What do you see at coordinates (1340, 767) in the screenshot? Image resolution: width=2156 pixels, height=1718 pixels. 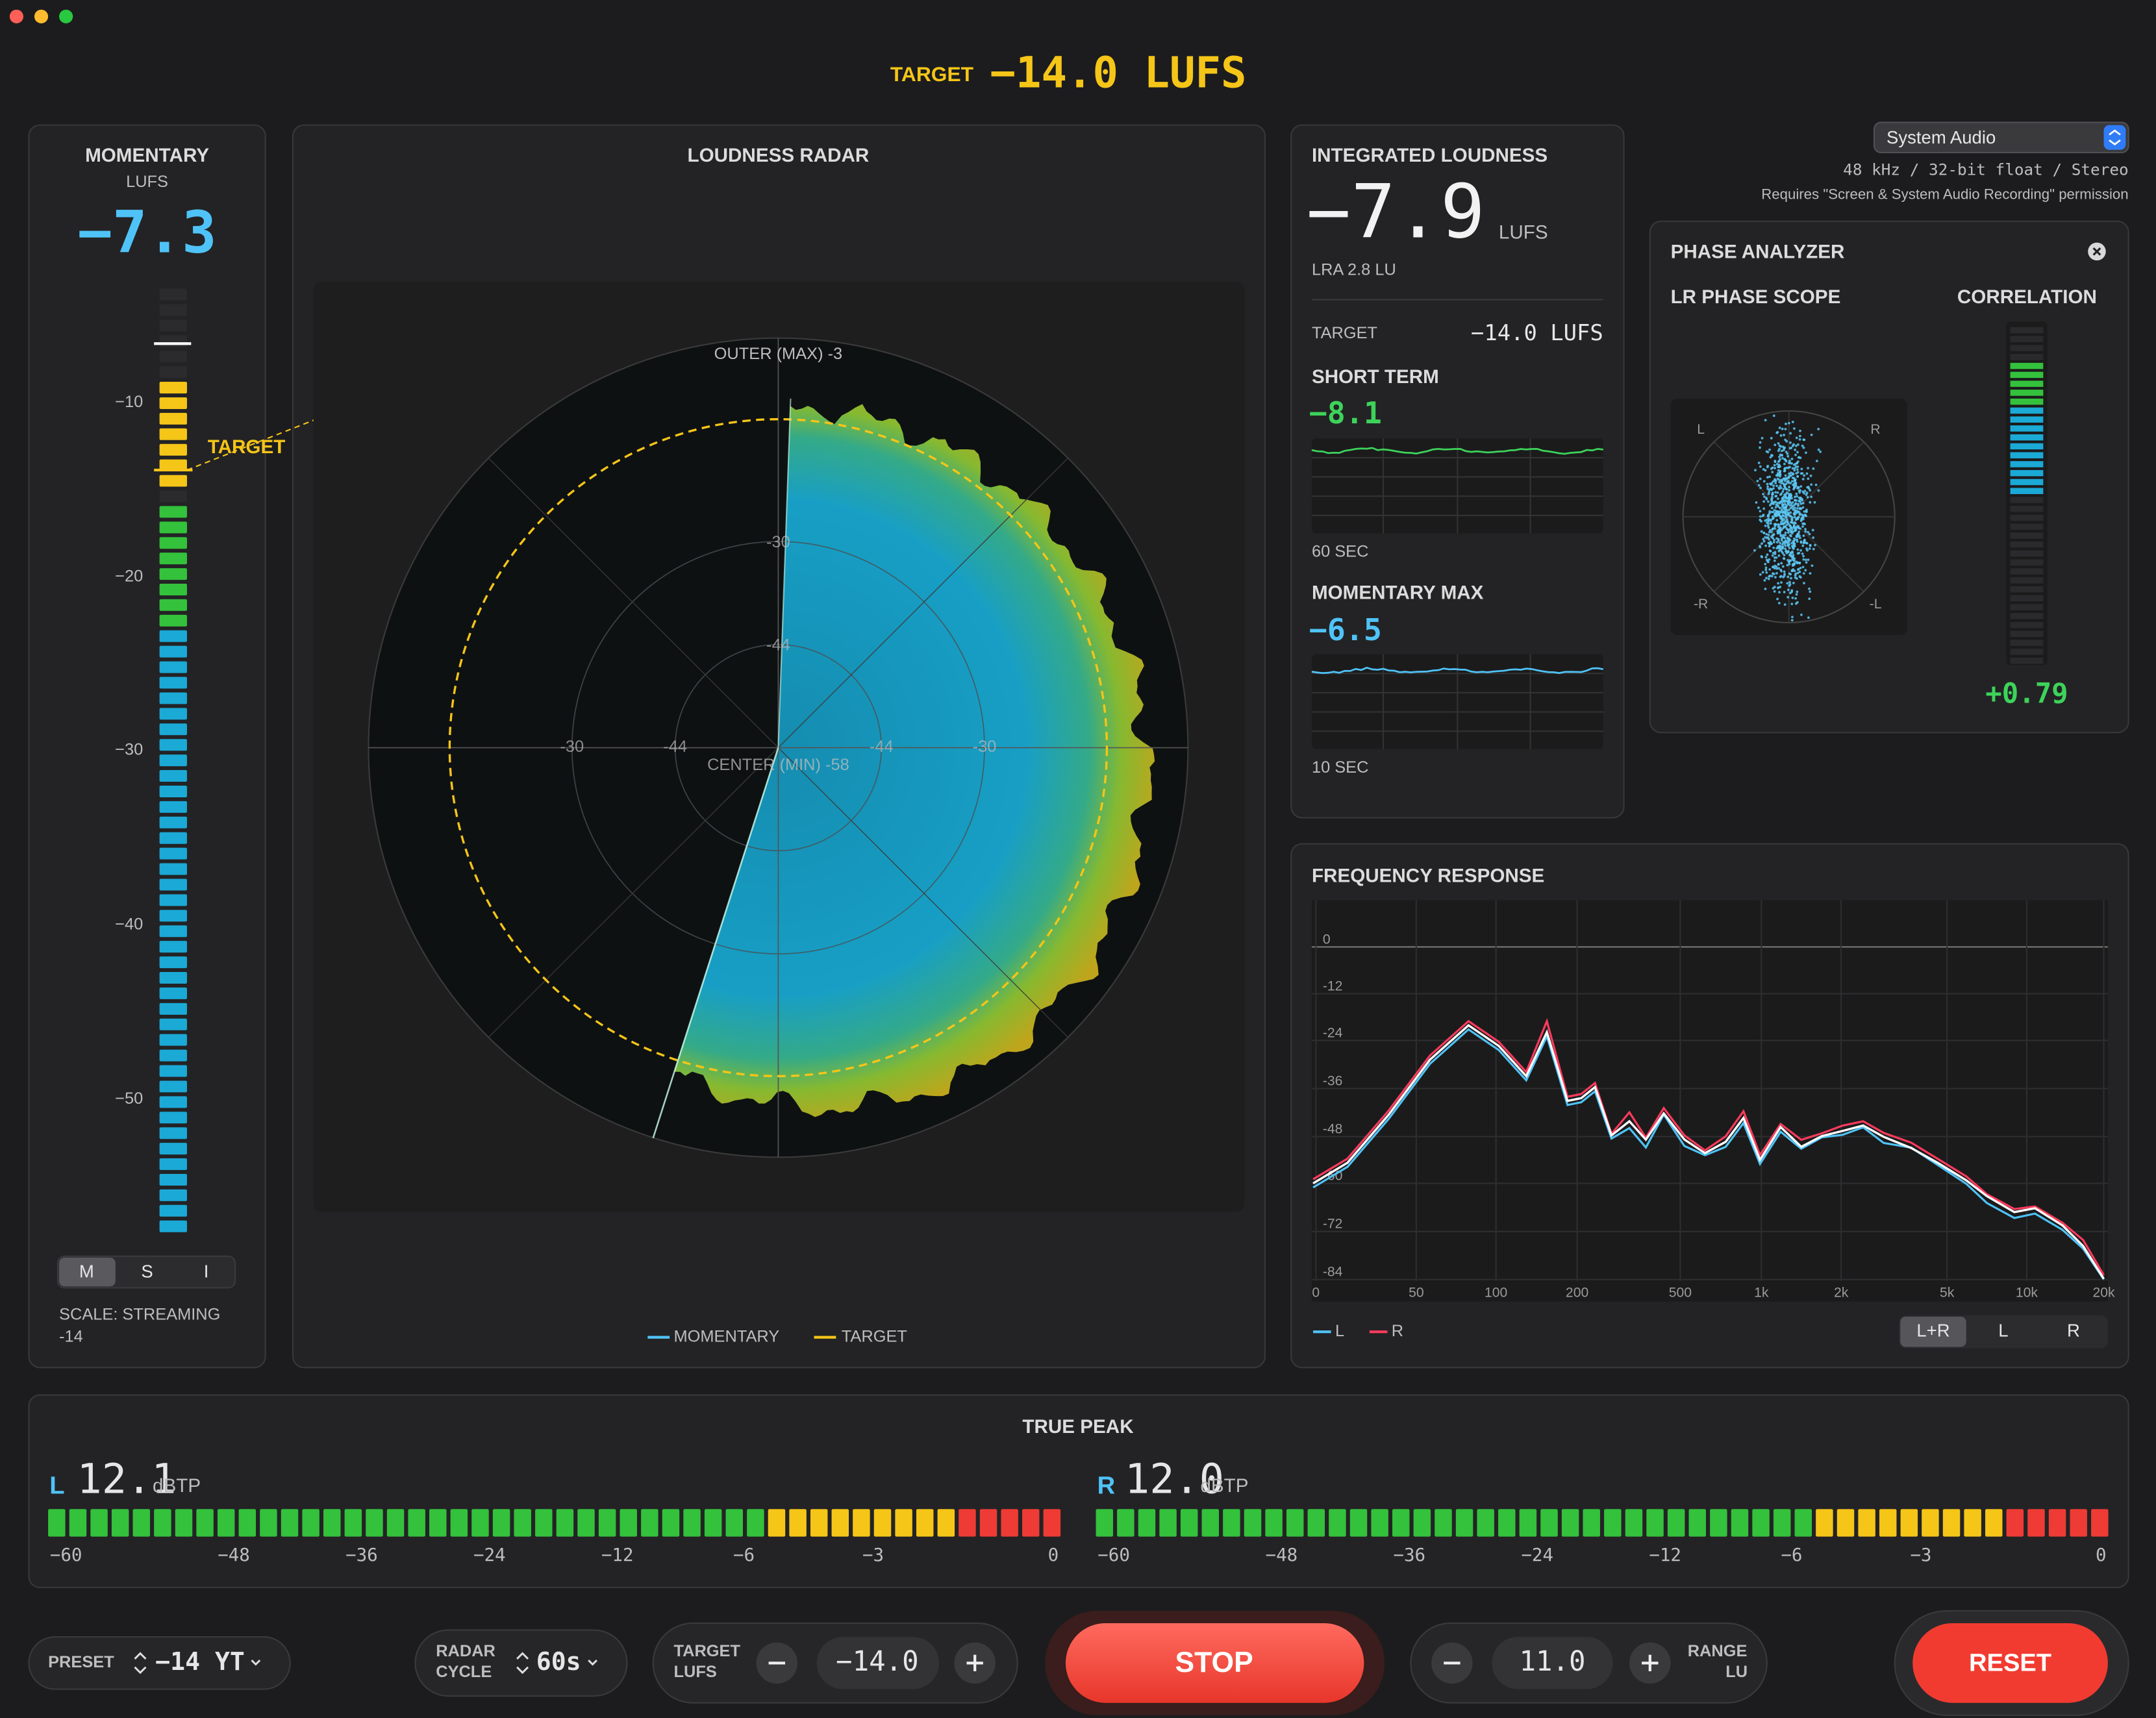 I see `momentary-max-window: 10 SEC` at bounding box center [1340, 767].